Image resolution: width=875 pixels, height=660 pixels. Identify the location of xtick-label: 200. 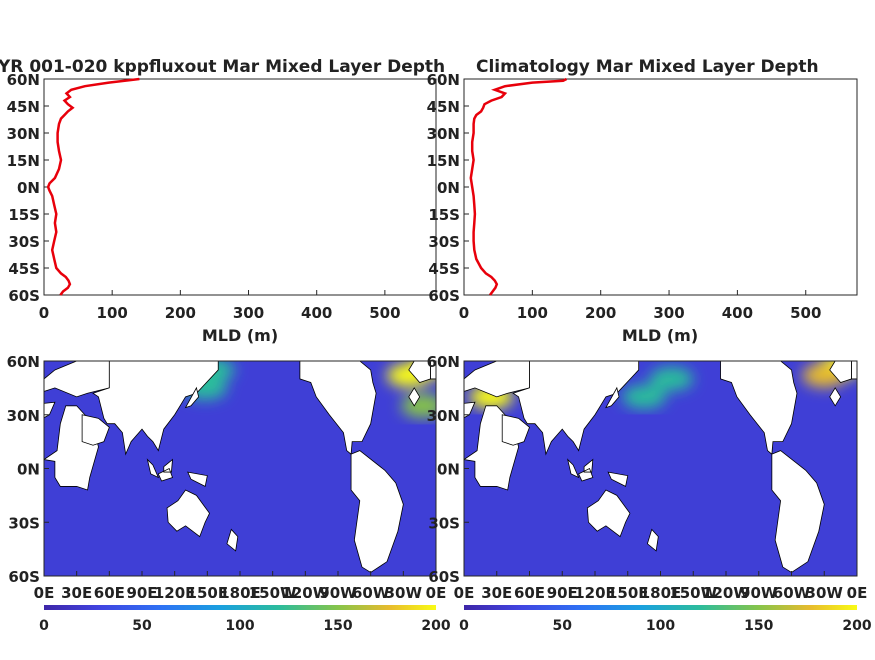
(180, 313).